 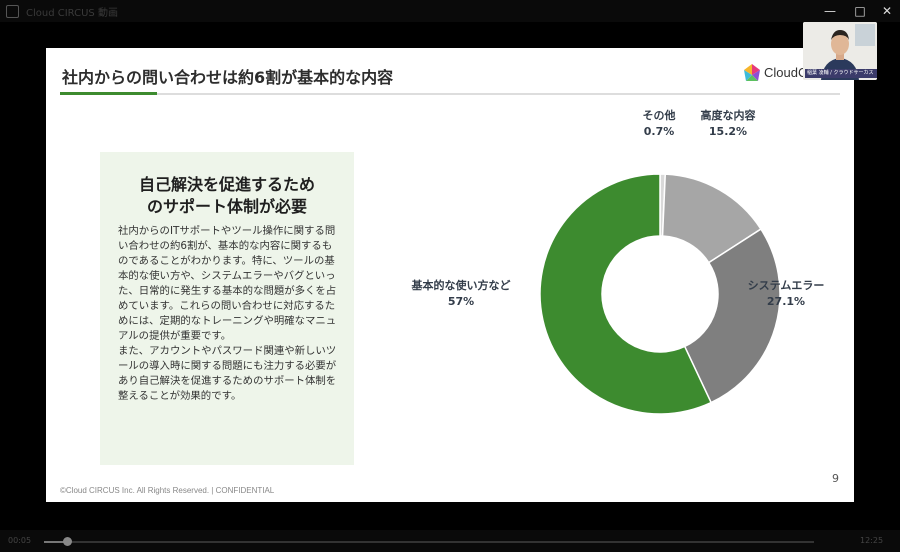 I want to click on logo-mark-icon, so click(x=752, y=72).